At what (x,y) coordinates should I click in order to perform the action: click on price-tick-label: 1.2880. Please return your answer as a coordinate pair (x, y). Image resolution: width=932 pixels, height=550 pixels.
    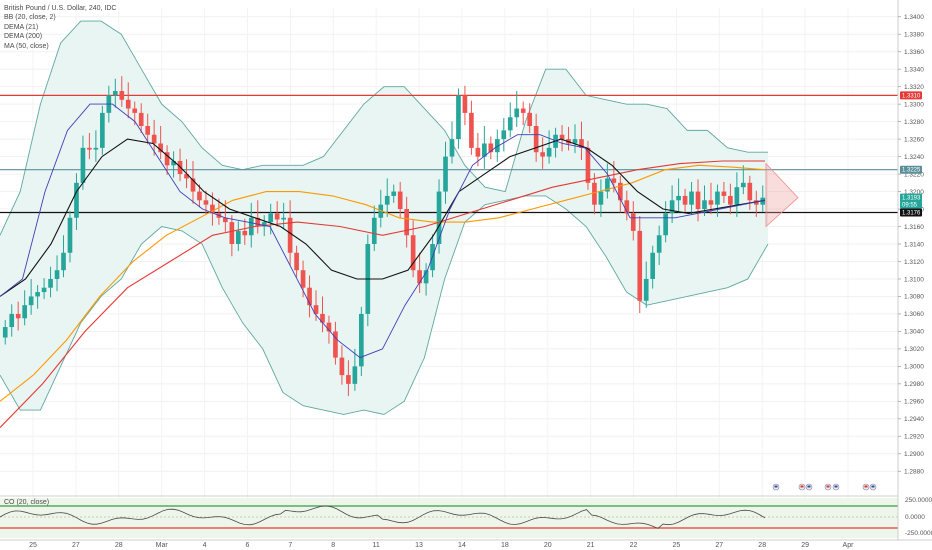
    Looking at the image, I should click on (914, 472).